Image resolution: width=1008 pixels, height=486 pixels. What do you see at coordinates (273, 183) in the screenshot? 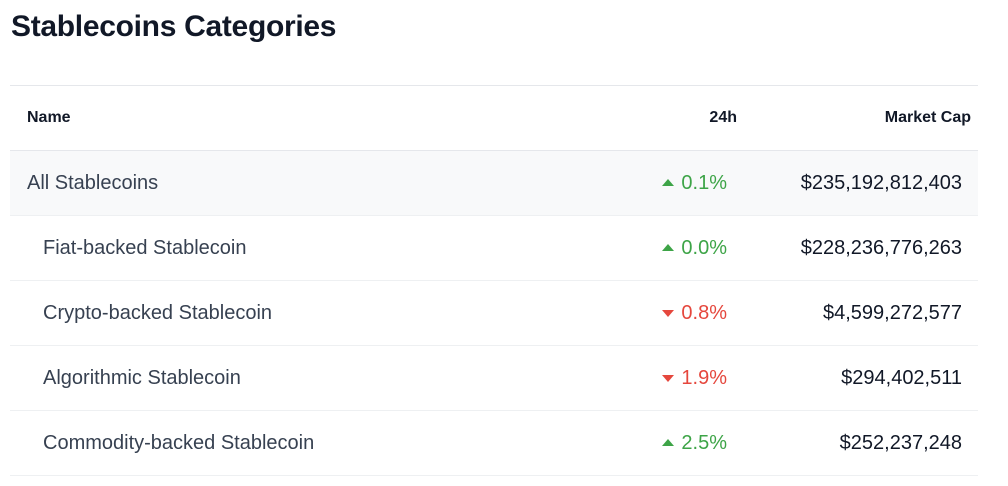
I see `category-name: All Stablecoins` at bounding box center [273, 183].